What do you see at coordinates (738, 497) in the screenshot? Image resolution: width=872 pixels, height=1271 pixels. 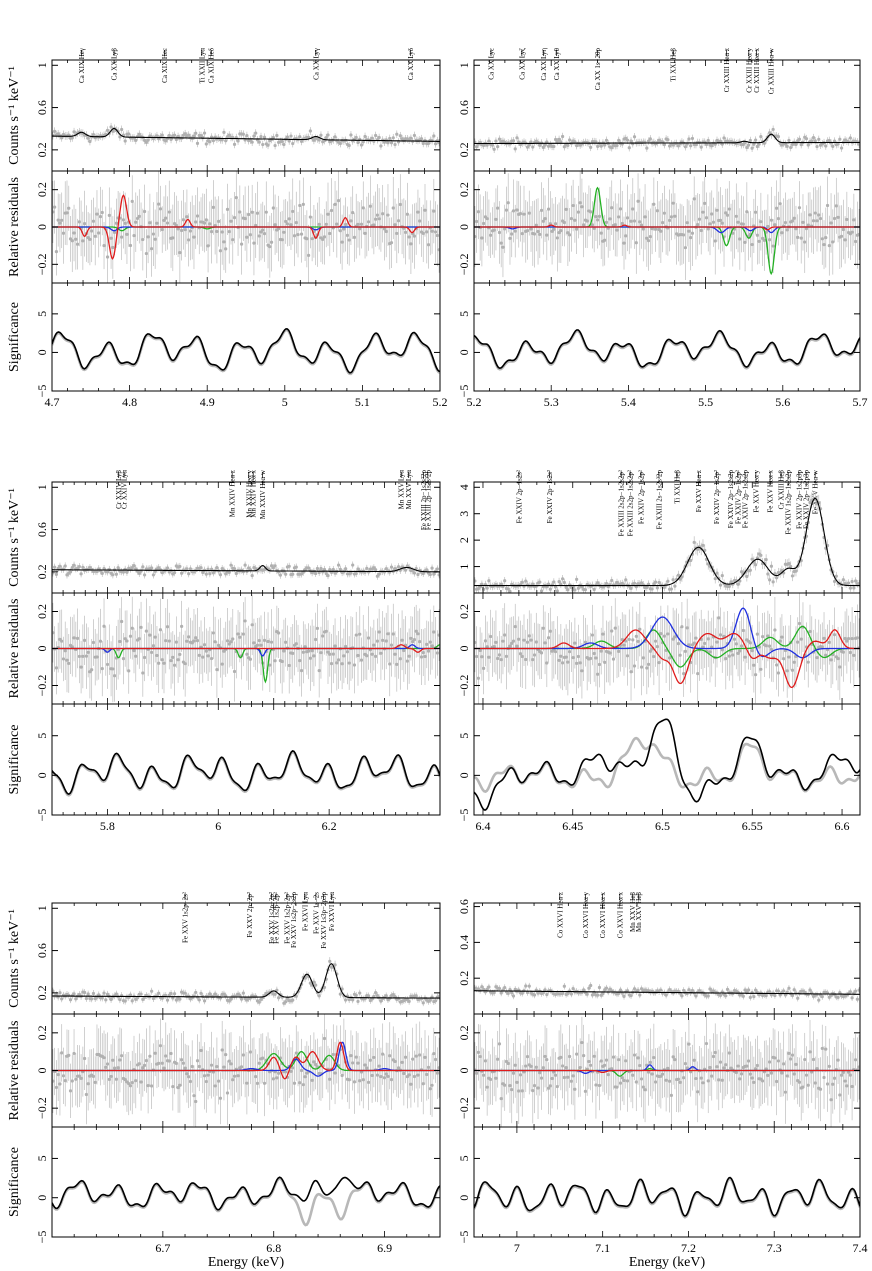 I see `line-label: Fe XXIV 2p−1s2p²` at bounding box center [738, 497].